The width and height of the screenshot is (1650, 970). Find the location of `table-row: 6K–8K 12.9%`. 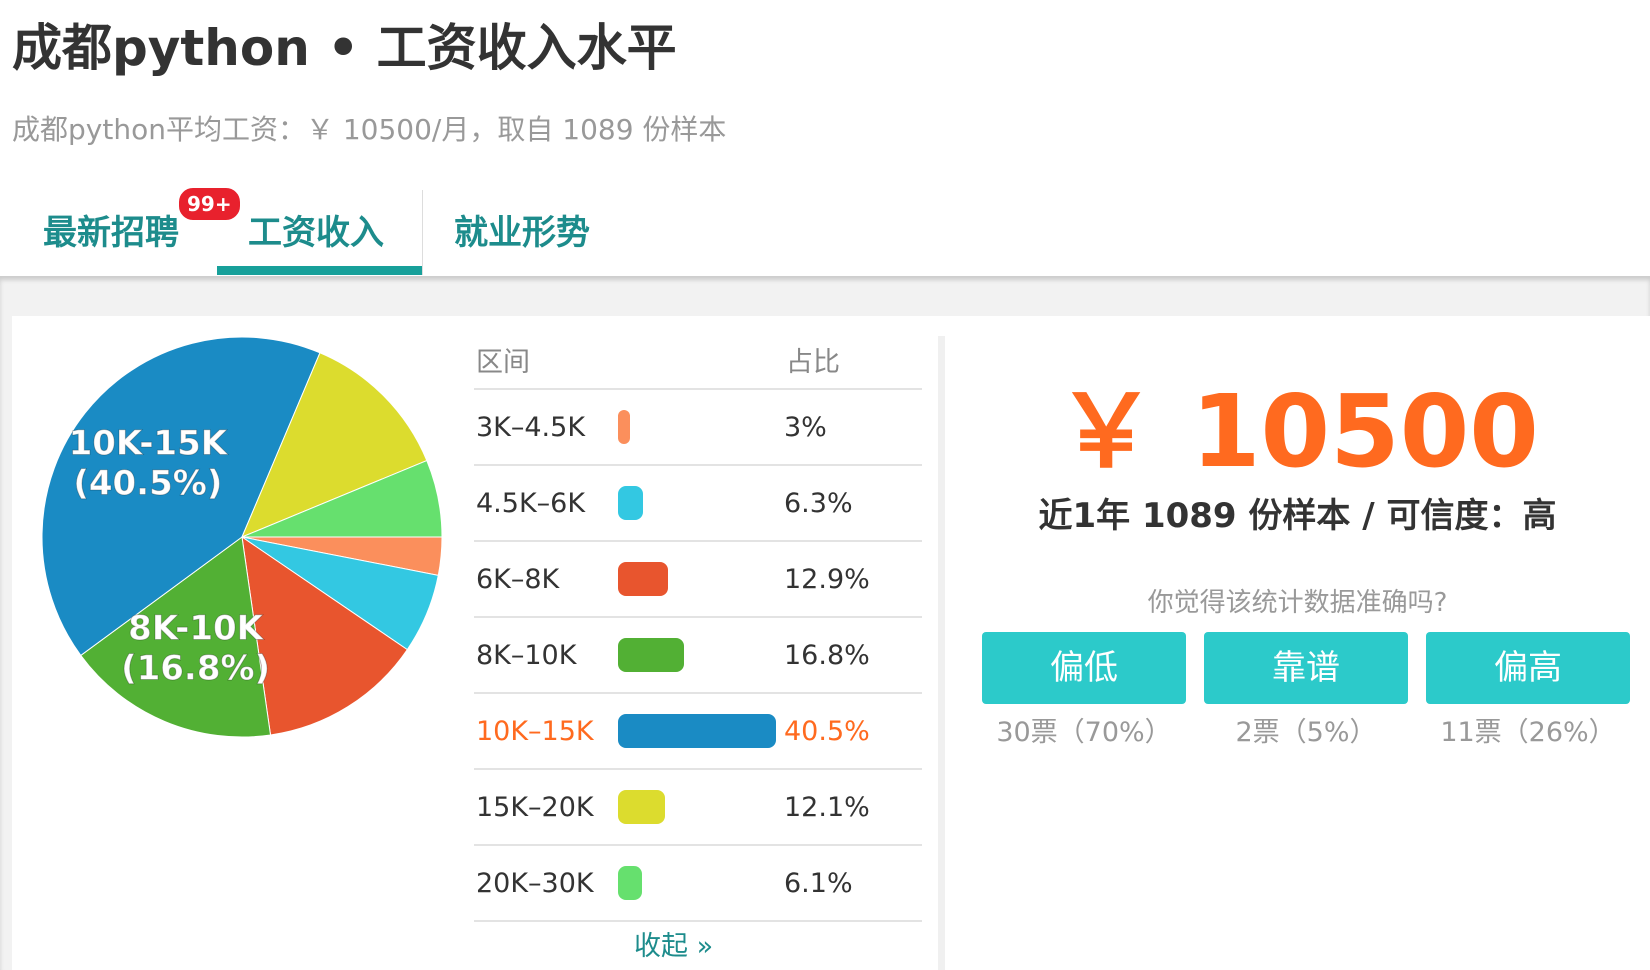

table-row: 6K–8K 12.9% is located at coordinates (698, 580).